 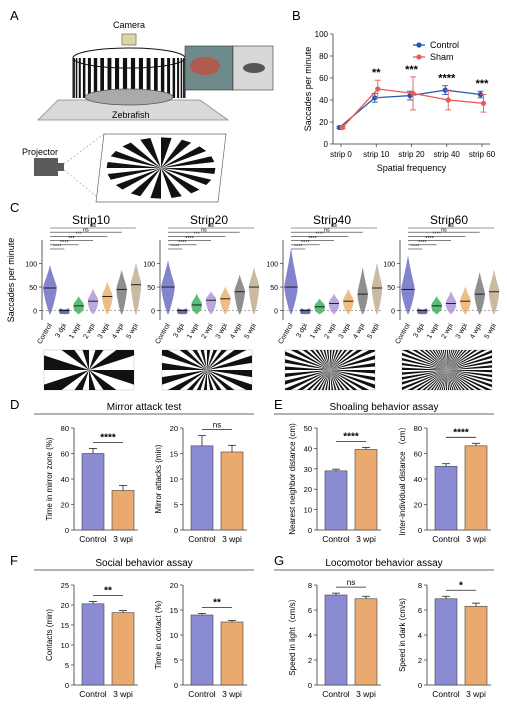 What do you see at coordinates (93, 226) in the screenshot?
I see `bracket-label: ns` at bounding box center [93, 226].